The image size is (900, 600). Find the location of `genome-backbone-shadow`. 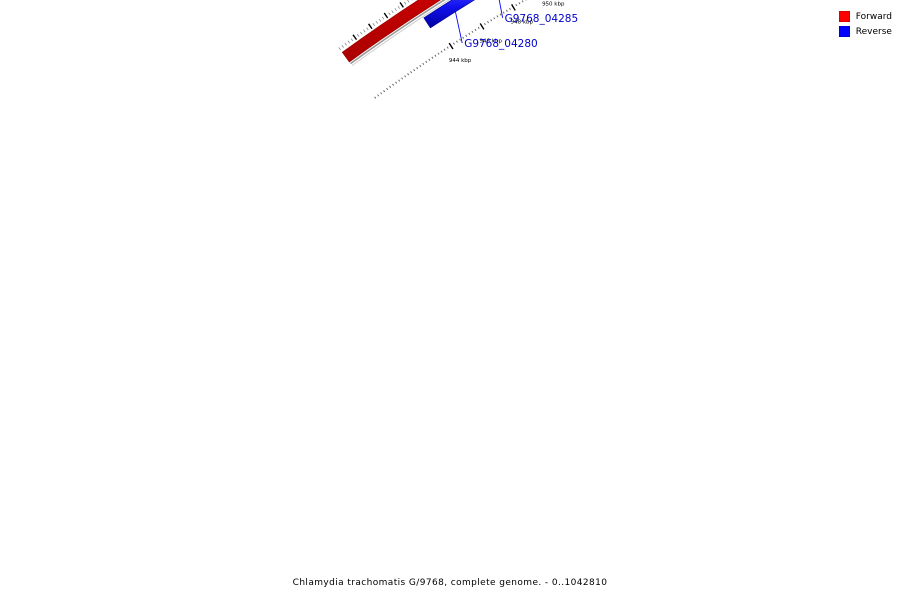

genome-backbone-shadow is located at coordinates (400, 33).